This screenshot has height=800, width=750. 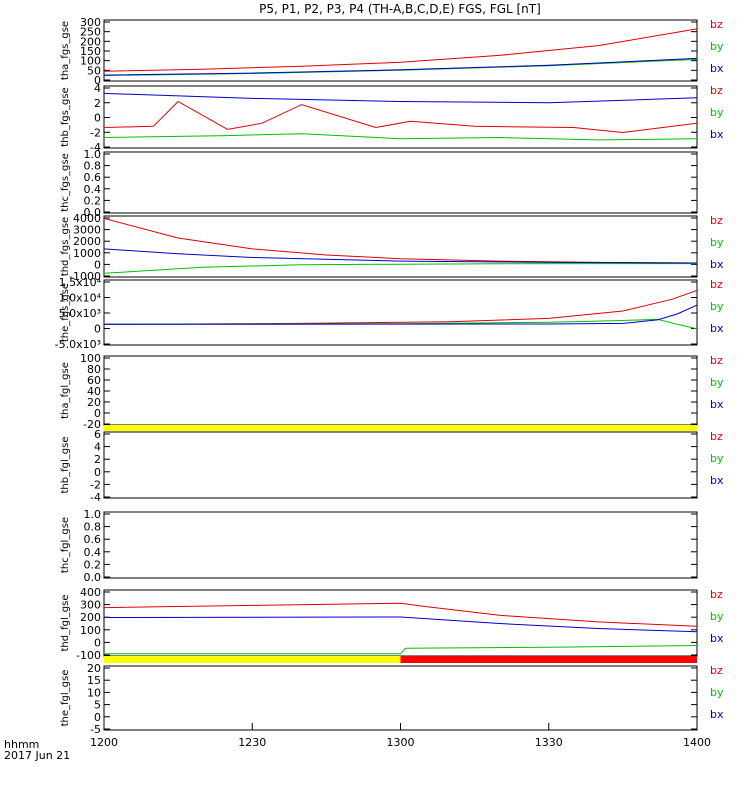 What do you see at coordinates (94, 369) in the screenshot?
I see `y-tick-label: 80` at bounding box center [94, 369].